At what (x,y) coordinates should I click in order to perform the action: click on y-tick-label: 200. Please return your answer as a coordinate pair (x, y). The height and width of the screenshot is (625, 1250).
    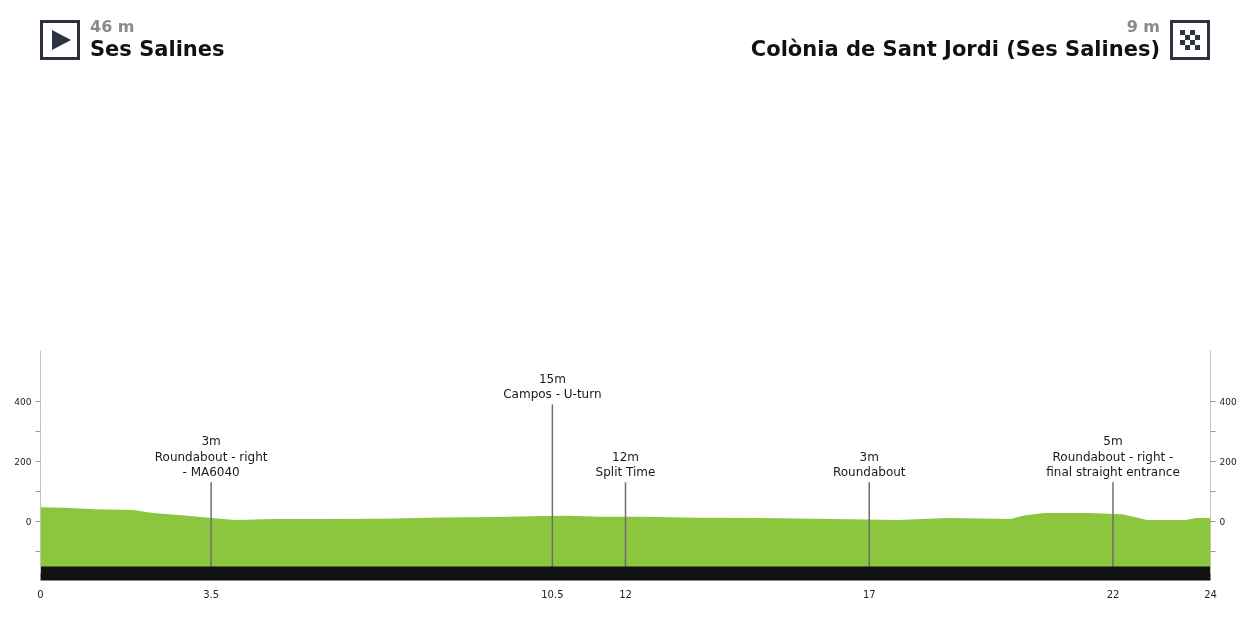
    Looking at the image, I should click on (23, 461).